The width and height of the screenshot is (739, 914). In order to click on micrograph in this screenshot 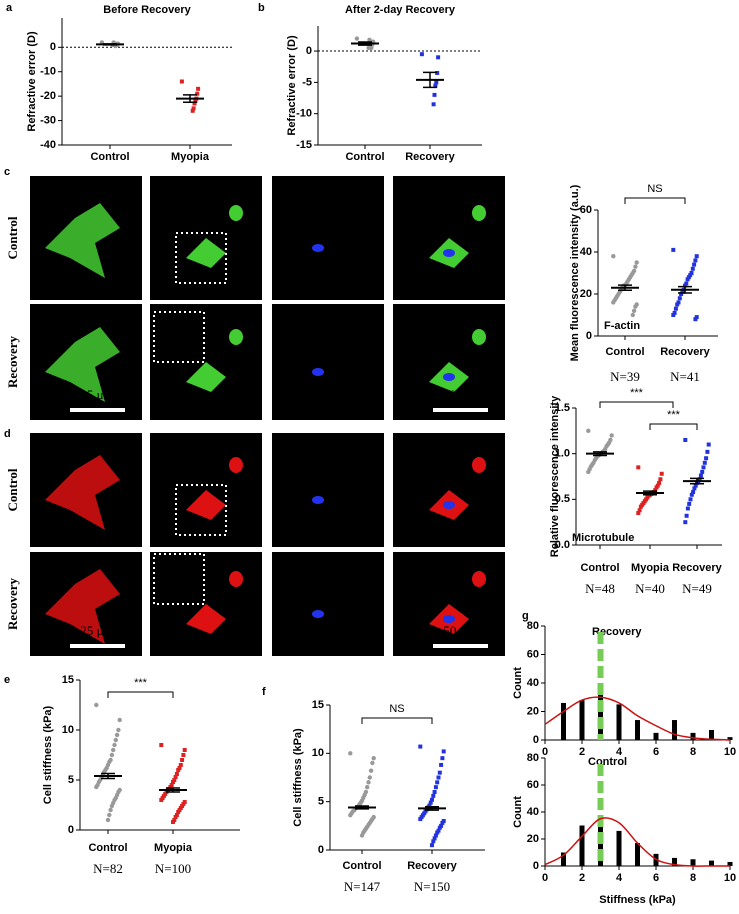, I will do `click(328, 362)`.